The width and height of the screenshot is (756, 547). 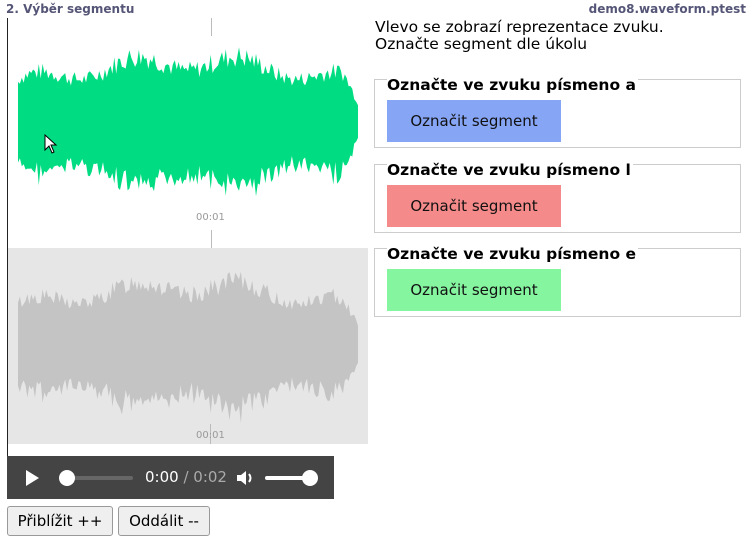 What do you see at coordinates (667, 9) in the screenshot?
I see `app-name: demo8.waveform.ptest` at bounding box center [667, 9].